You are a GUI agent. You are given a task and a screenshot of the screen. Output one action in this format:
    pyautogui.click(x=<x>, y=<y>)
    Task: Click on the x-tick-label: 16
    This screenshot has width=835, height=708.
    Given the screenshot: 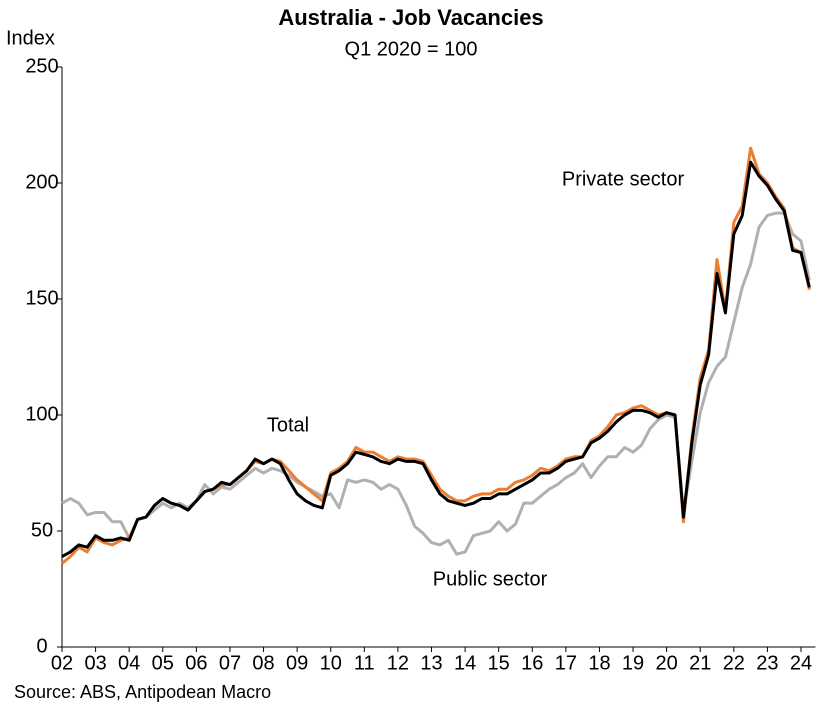 What is the action you would take?
    pyautogui.click(x=532, y=663)
    